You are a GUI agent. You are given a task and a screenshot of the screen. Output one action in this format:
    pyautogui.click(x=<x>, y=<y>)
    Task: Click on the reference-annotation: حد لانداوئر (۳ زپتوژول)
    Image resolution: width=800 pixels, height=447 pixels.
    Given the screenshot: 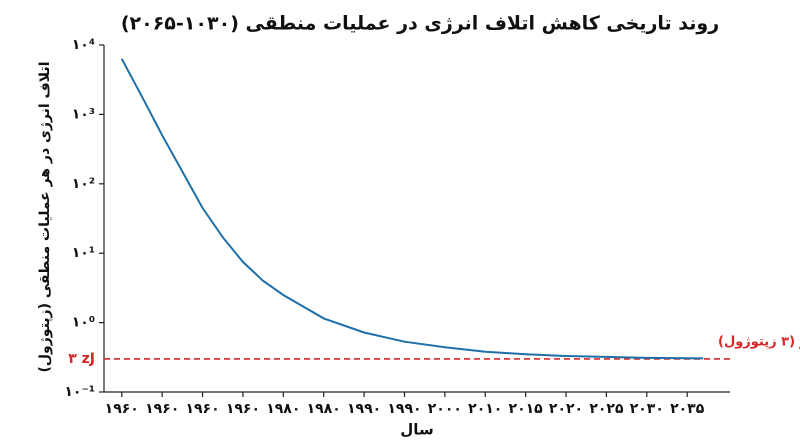 What is the action you would take?
    pyautogui.click(x=759, y=341)
    